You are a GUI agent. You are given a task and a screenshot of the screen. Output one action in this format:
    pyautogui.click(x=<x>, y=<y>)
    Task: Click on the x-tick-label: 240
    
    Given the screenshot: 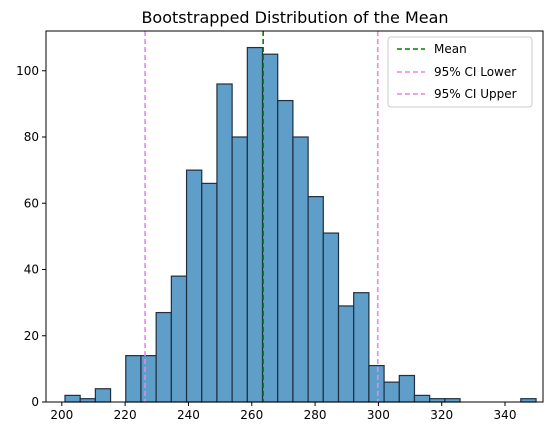 What is the action you would take?
    pyautogui.click(x=188, y=415)
    